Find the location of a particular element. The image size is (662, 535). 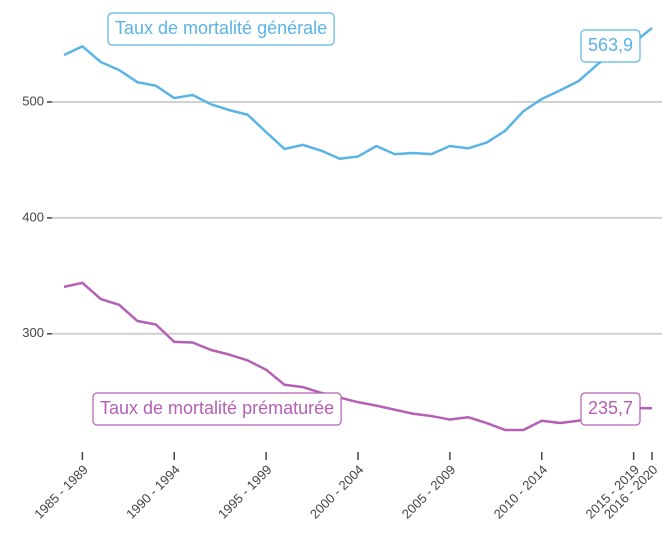

value-label-text: 235,7 is located at coordinates (610, 408).